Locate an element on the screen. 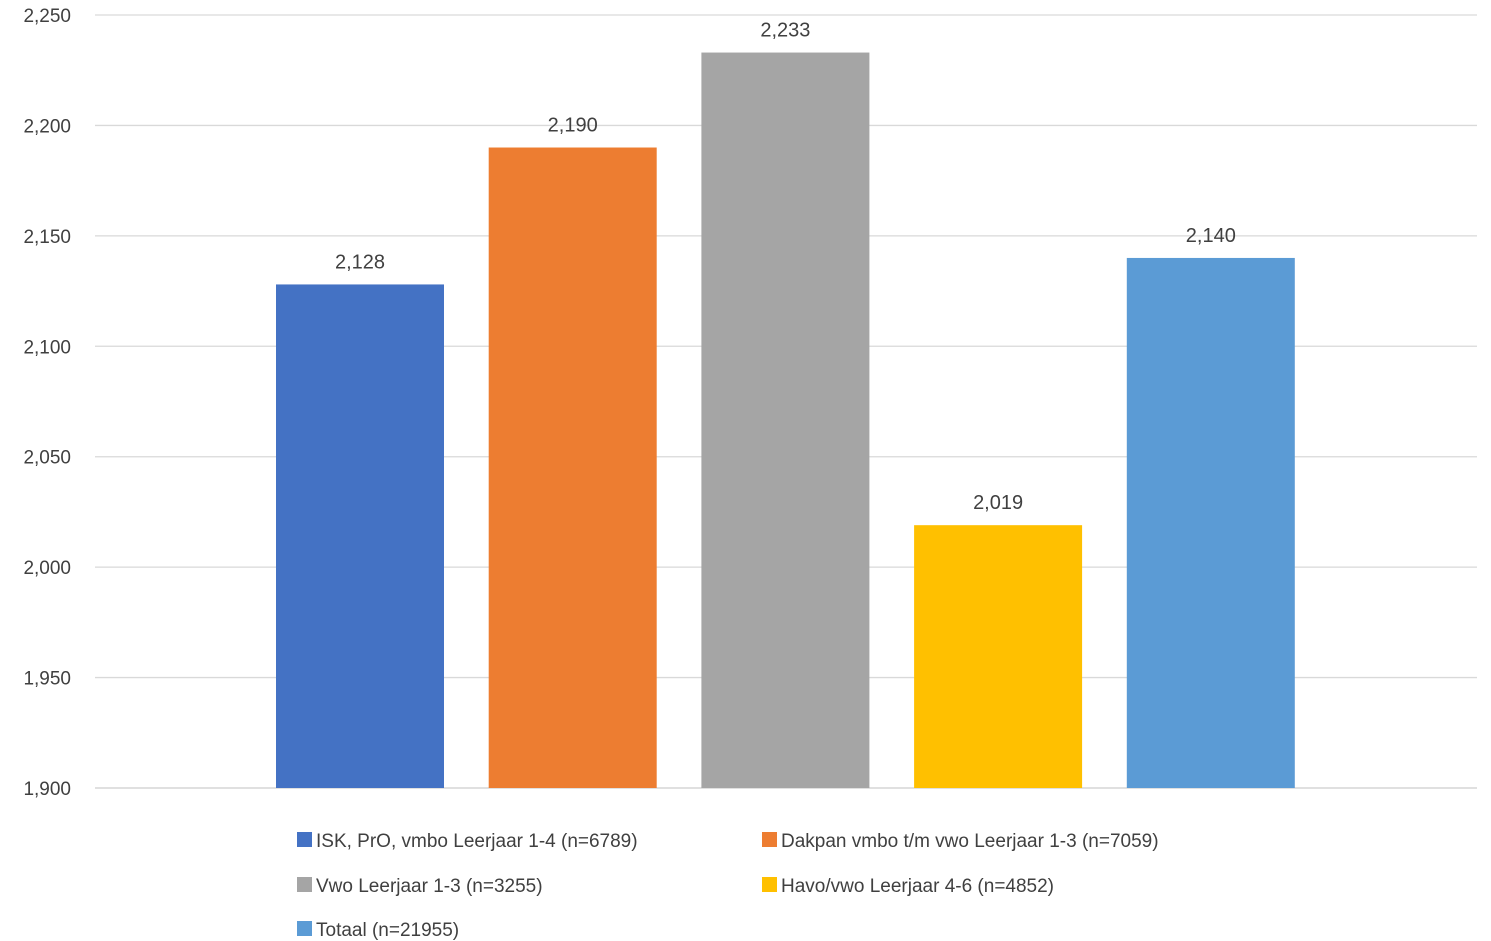 The width and height of the screenshot is (1491, 941). data-label: 2,128 is located at coordinates (360, 262).